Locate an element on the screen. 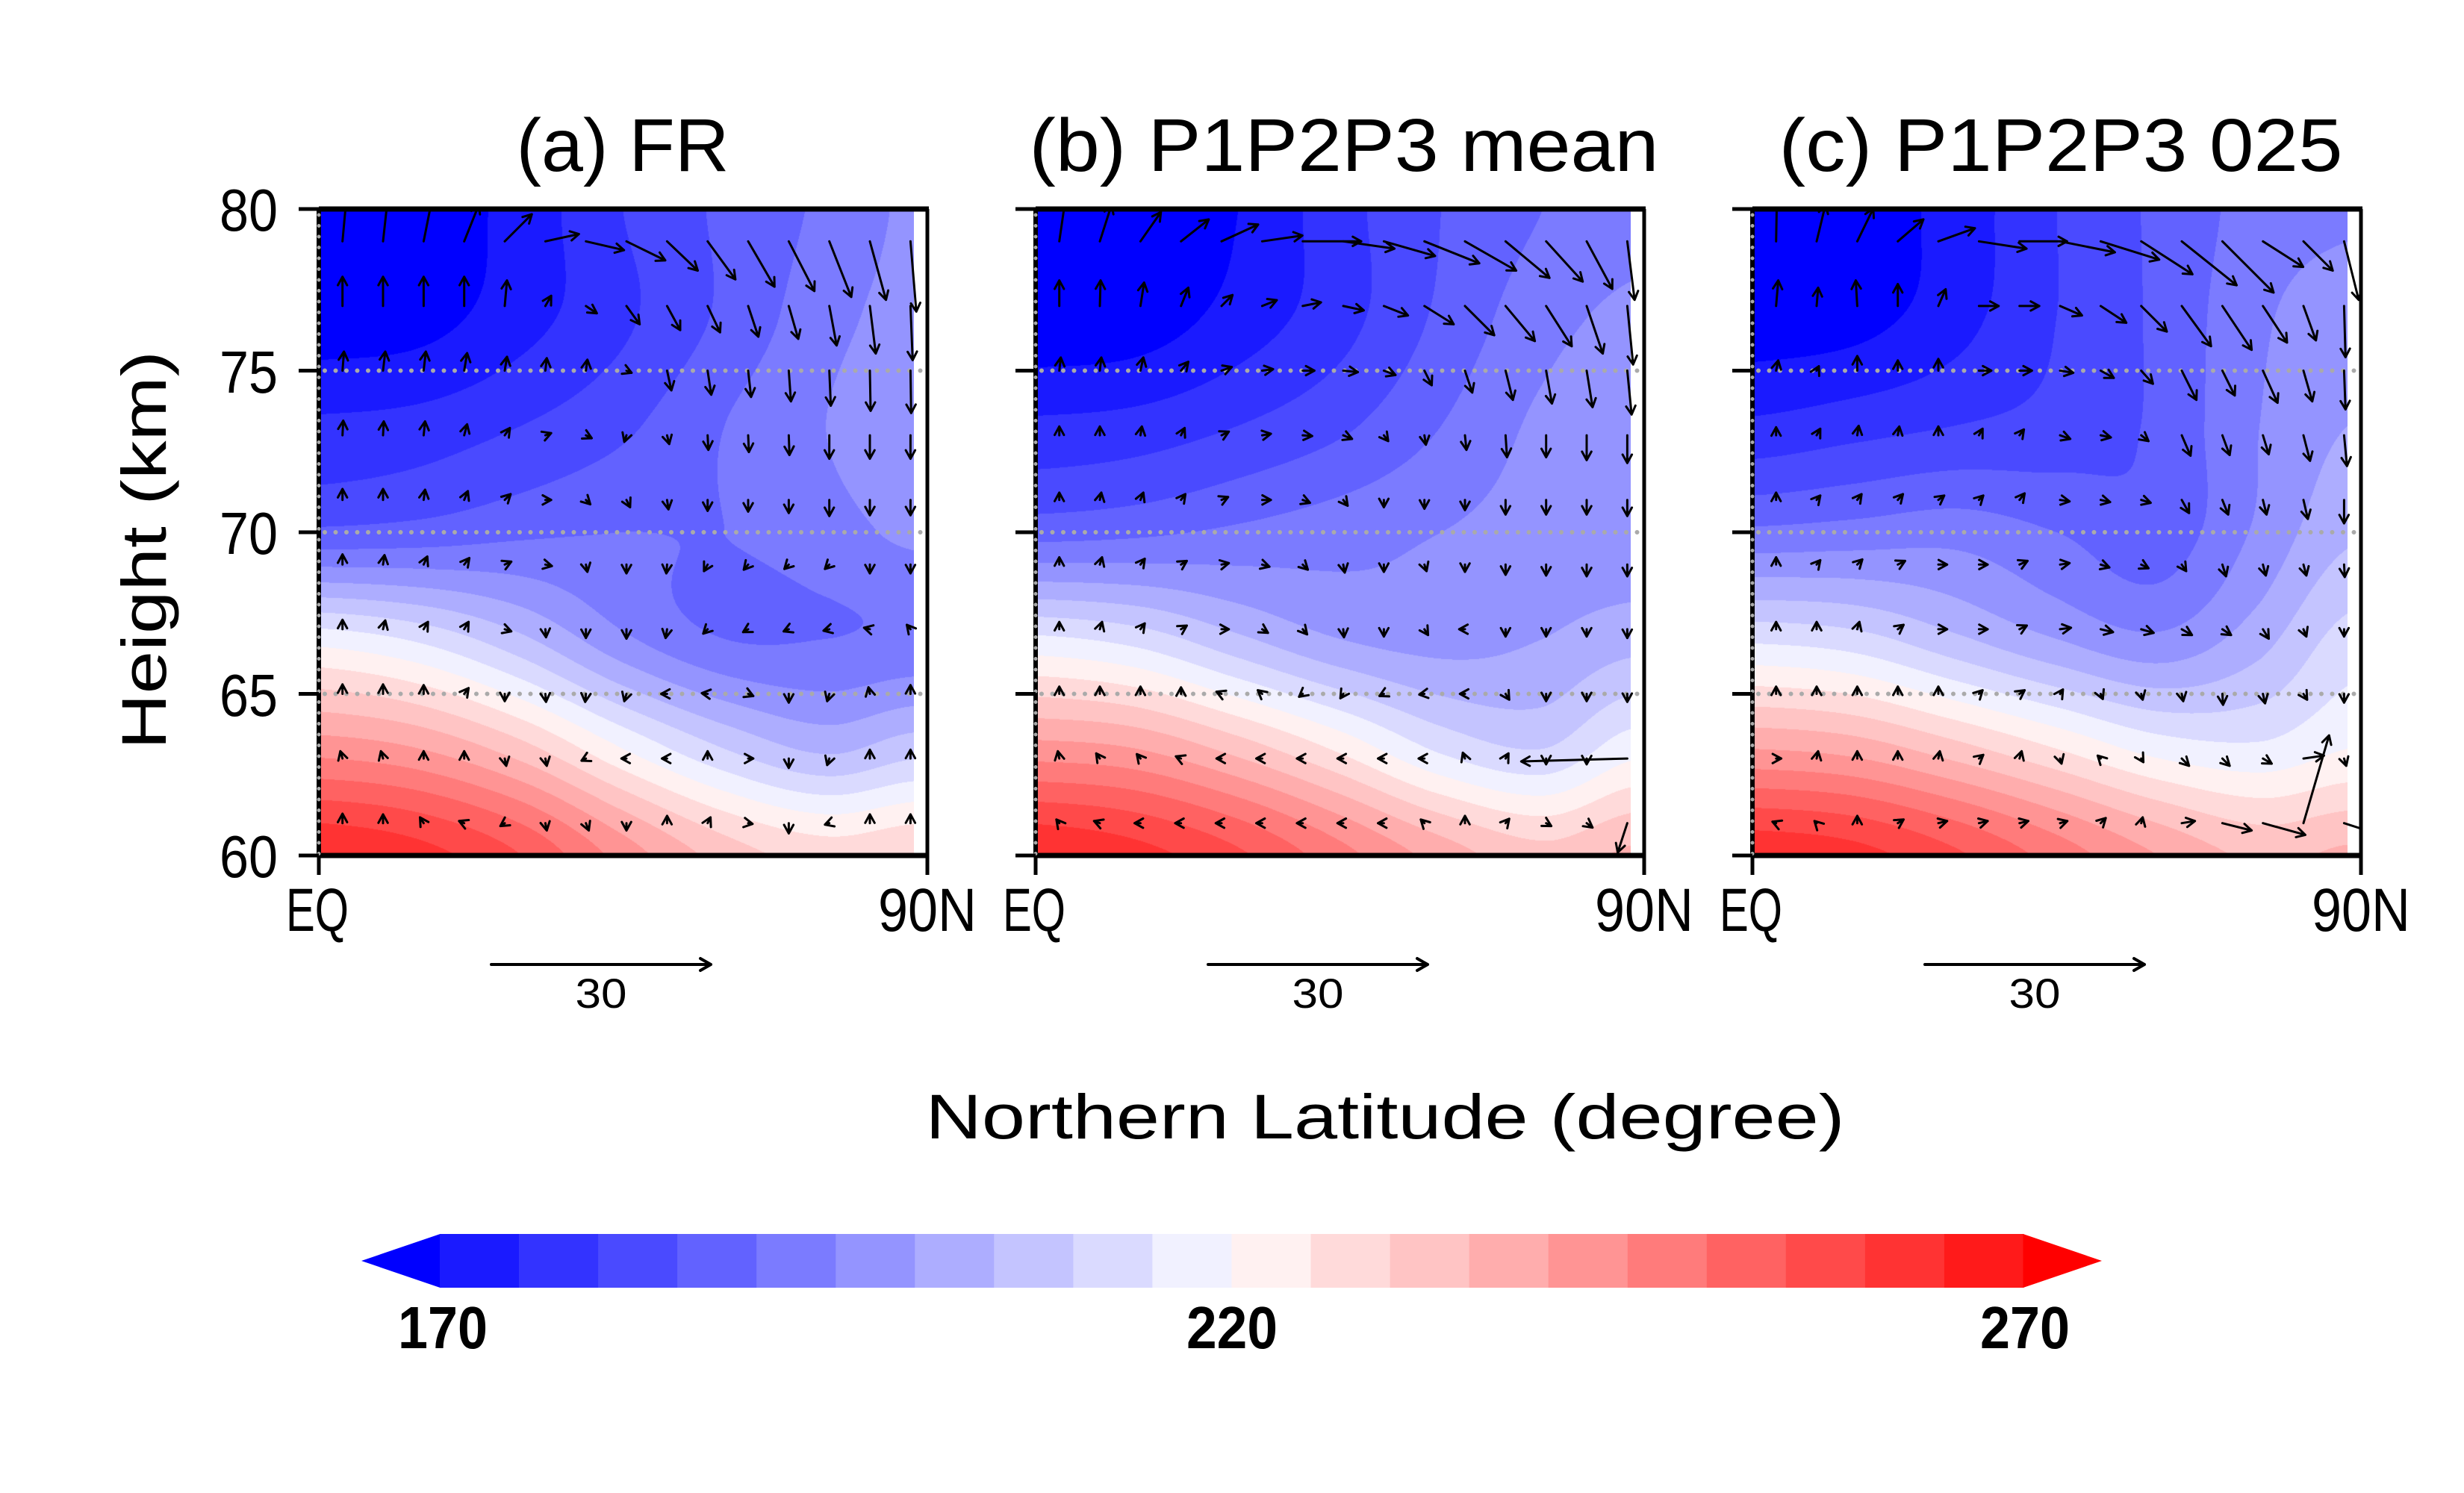  panel-c-title: (c) P1P2P3 025 is located at coordinates (2061, 145).